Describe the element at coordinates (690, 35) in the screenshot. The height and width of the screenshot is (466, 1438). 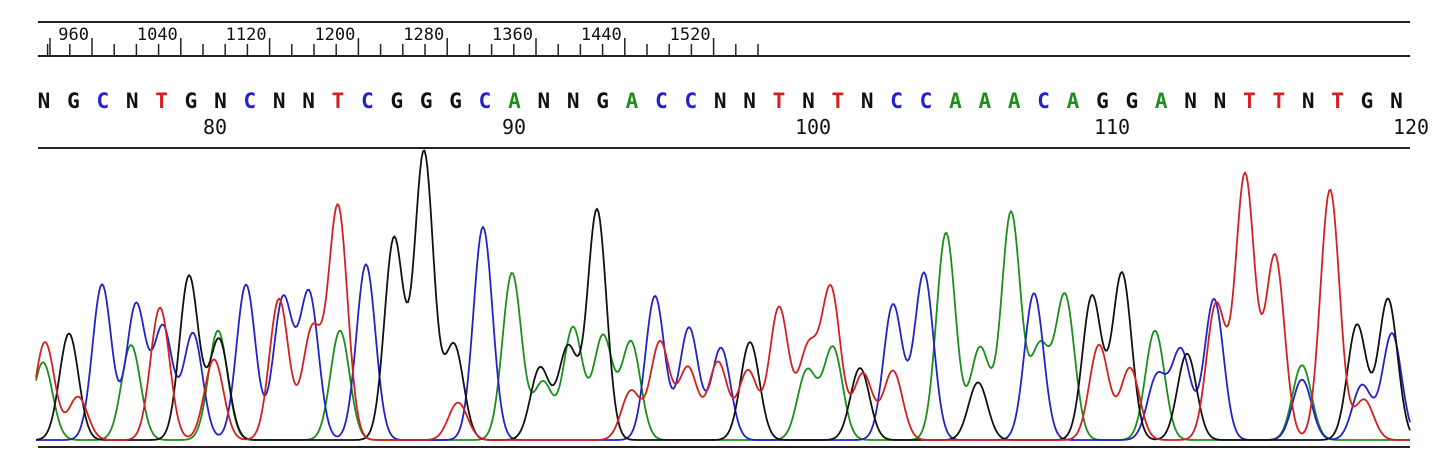
I see `scale-tick-label: 1520` at that location.